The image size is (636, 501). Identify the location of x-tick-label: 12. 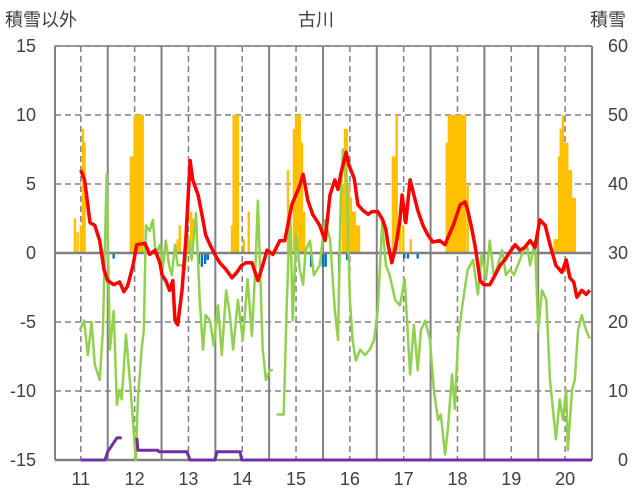
(135, 479).